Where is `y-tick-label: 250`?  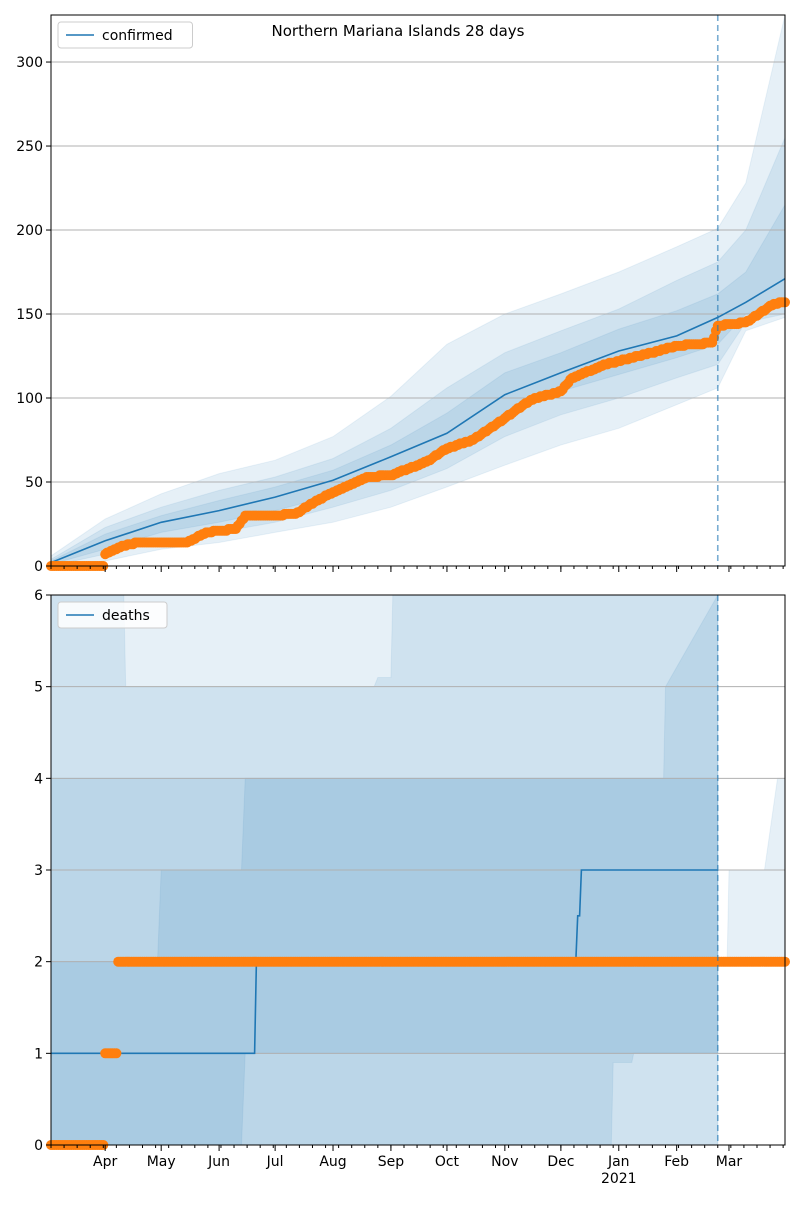 y-tick-label: 250 is located at coordinates (29, 147).